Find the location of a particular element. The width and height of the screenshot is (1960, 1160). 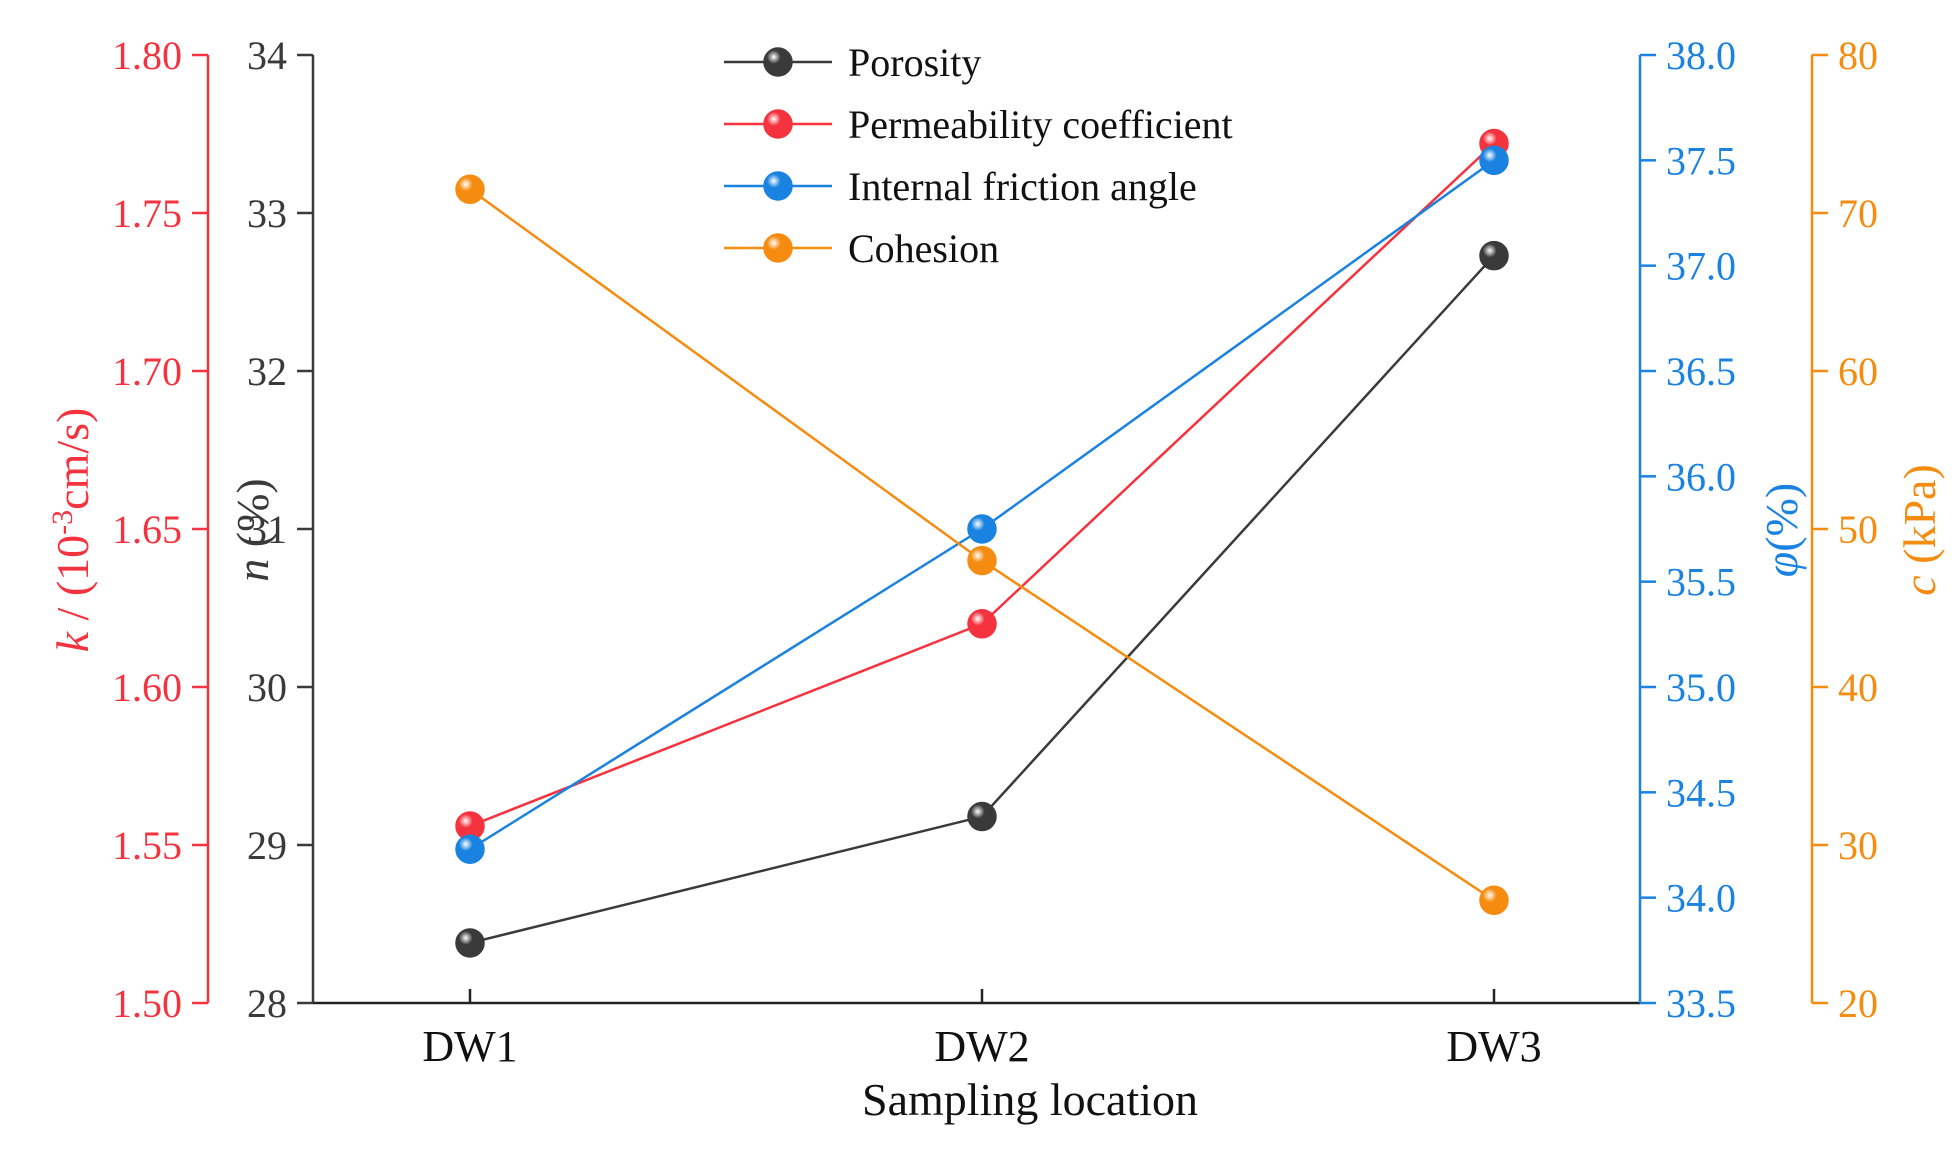

x-tick-label: DW1 is located at coordinates (469, 1046).